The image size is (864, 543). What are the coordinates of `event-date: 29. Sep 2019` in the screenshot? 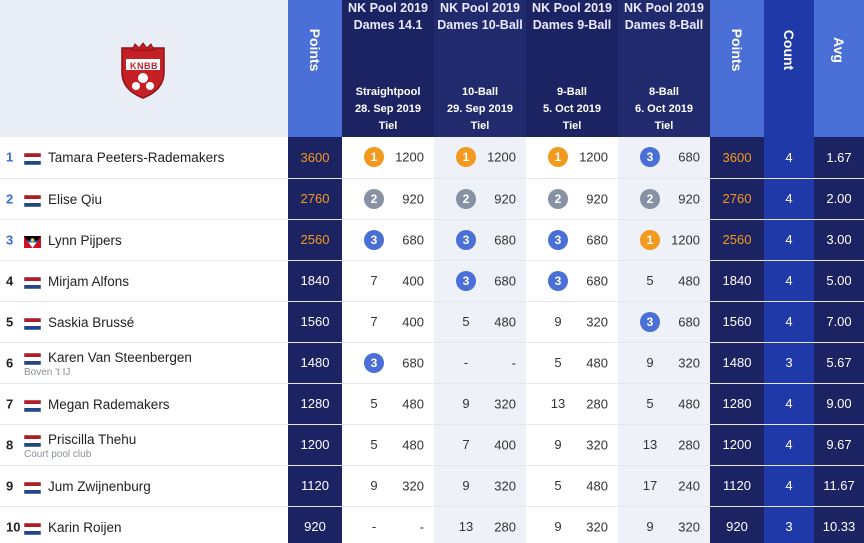 It's located at (480, 109).